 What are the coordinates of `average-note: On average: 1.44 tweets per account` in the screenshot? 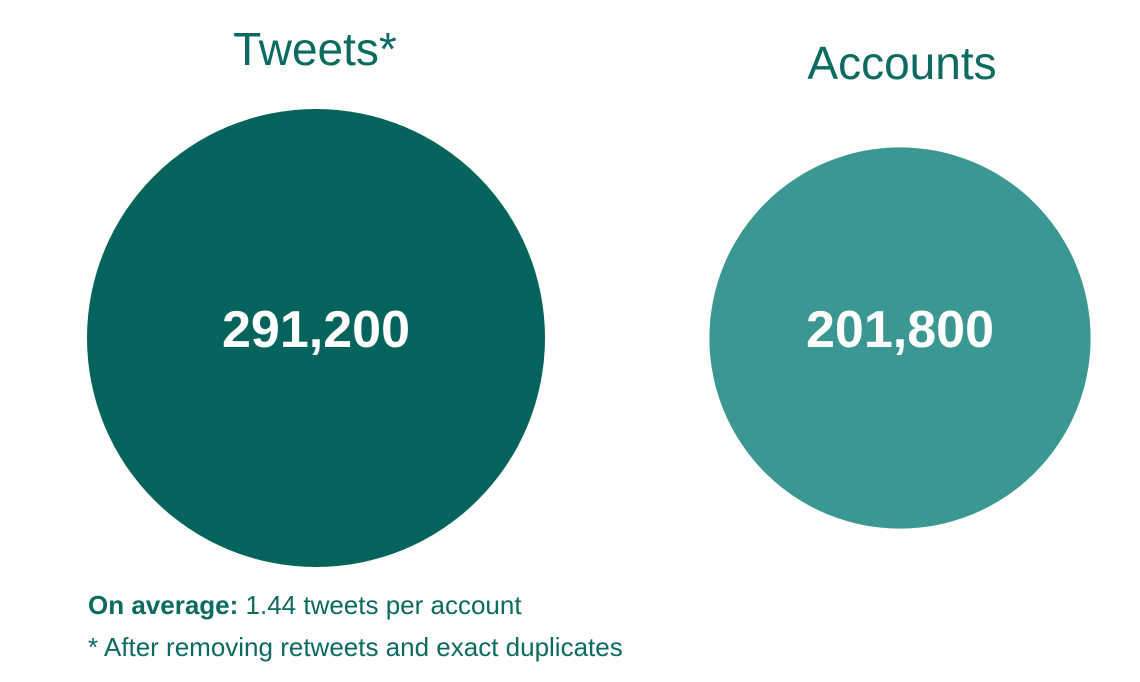 It's located at (305, 605).